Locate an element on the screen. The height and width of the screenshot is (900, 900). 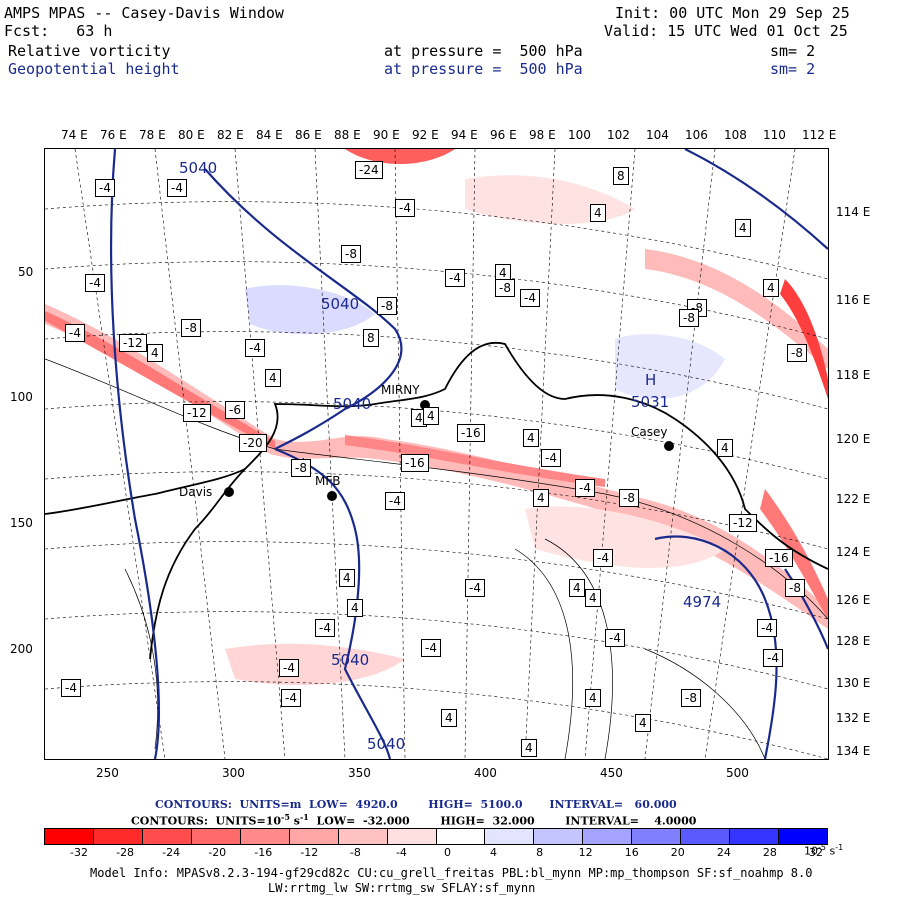
colorbar-tick: -12 is located at coordinates (309, 852).